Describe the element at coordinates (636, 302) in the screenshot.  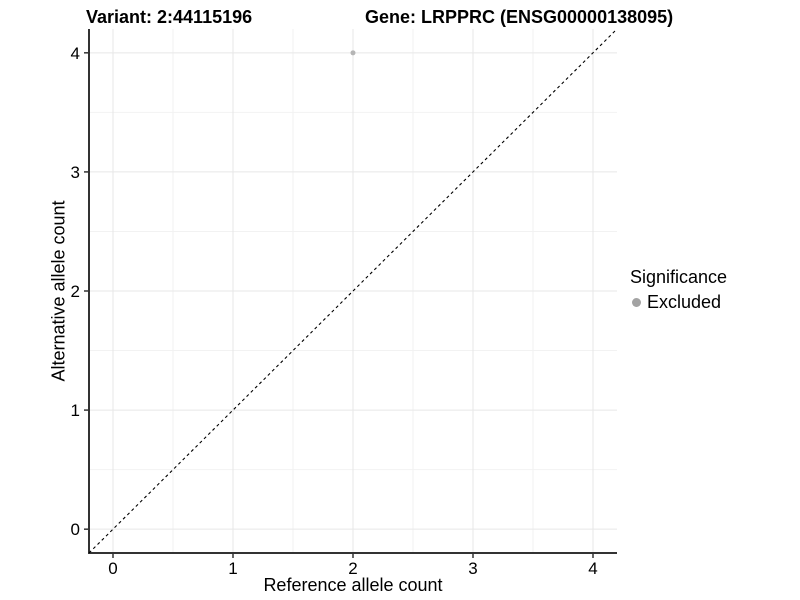
I see `legend-point-icon` at that location.